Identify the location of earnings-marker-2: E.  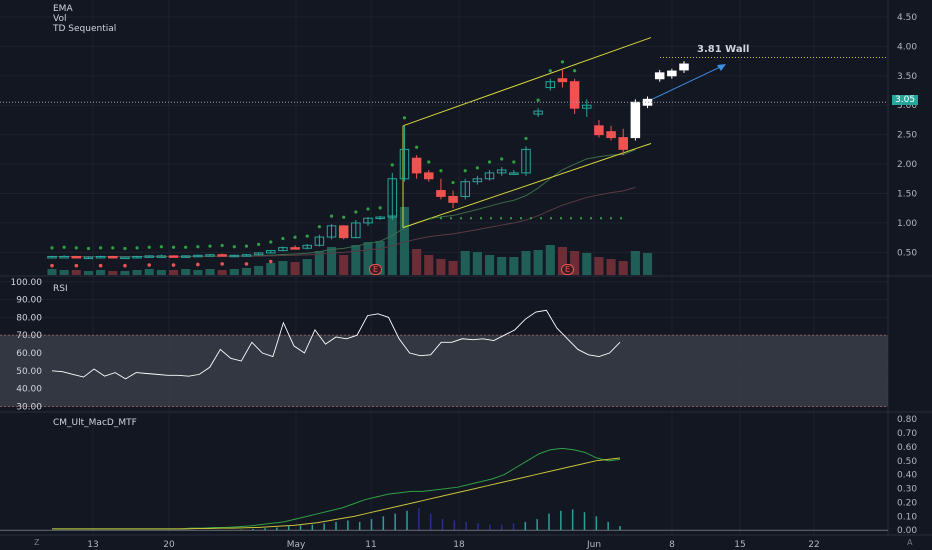
(568, 269).